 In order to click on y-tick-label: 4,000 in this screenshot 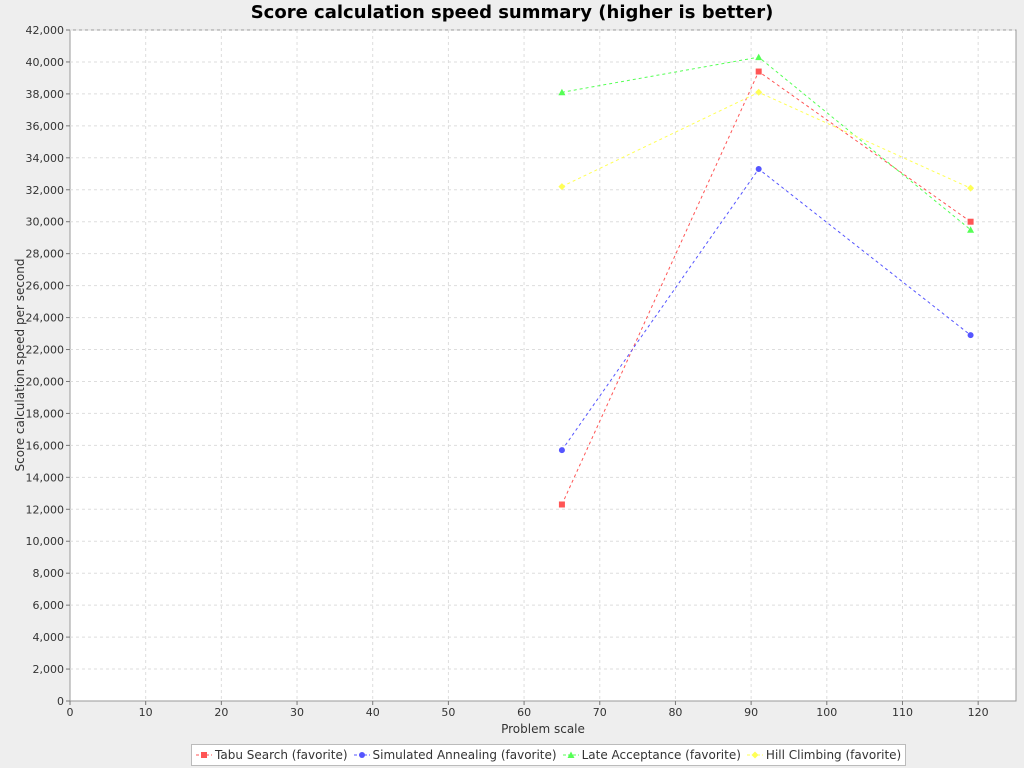, I will do `click(49, 637)`.